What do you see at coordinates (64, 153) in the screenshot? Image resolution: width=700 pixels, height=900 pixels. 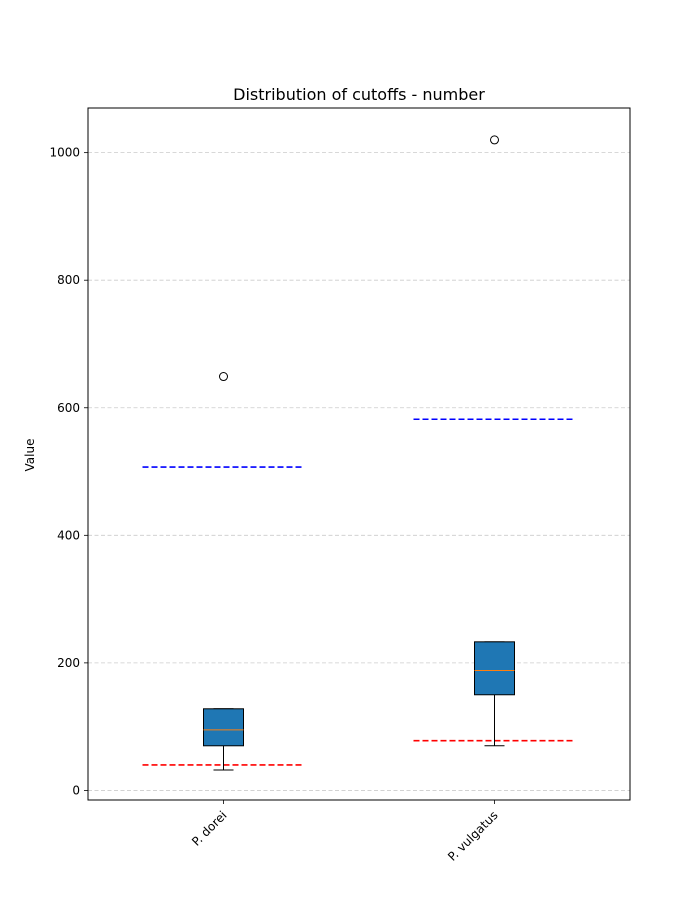 I see `y-tick-label: 1000` at bounding box center [64, 153].